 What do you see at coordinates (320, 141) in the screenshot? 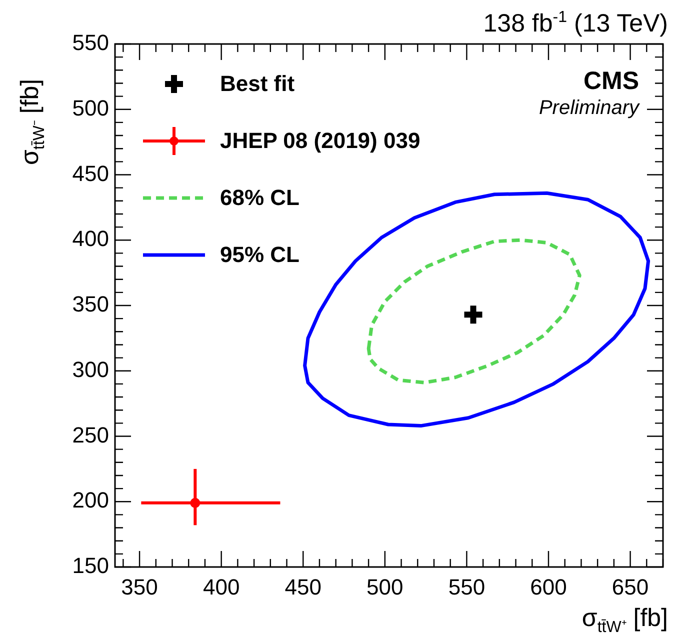
I see `legend-label: JHEP 08 (2019) 039` at bounding box center [320, 141].